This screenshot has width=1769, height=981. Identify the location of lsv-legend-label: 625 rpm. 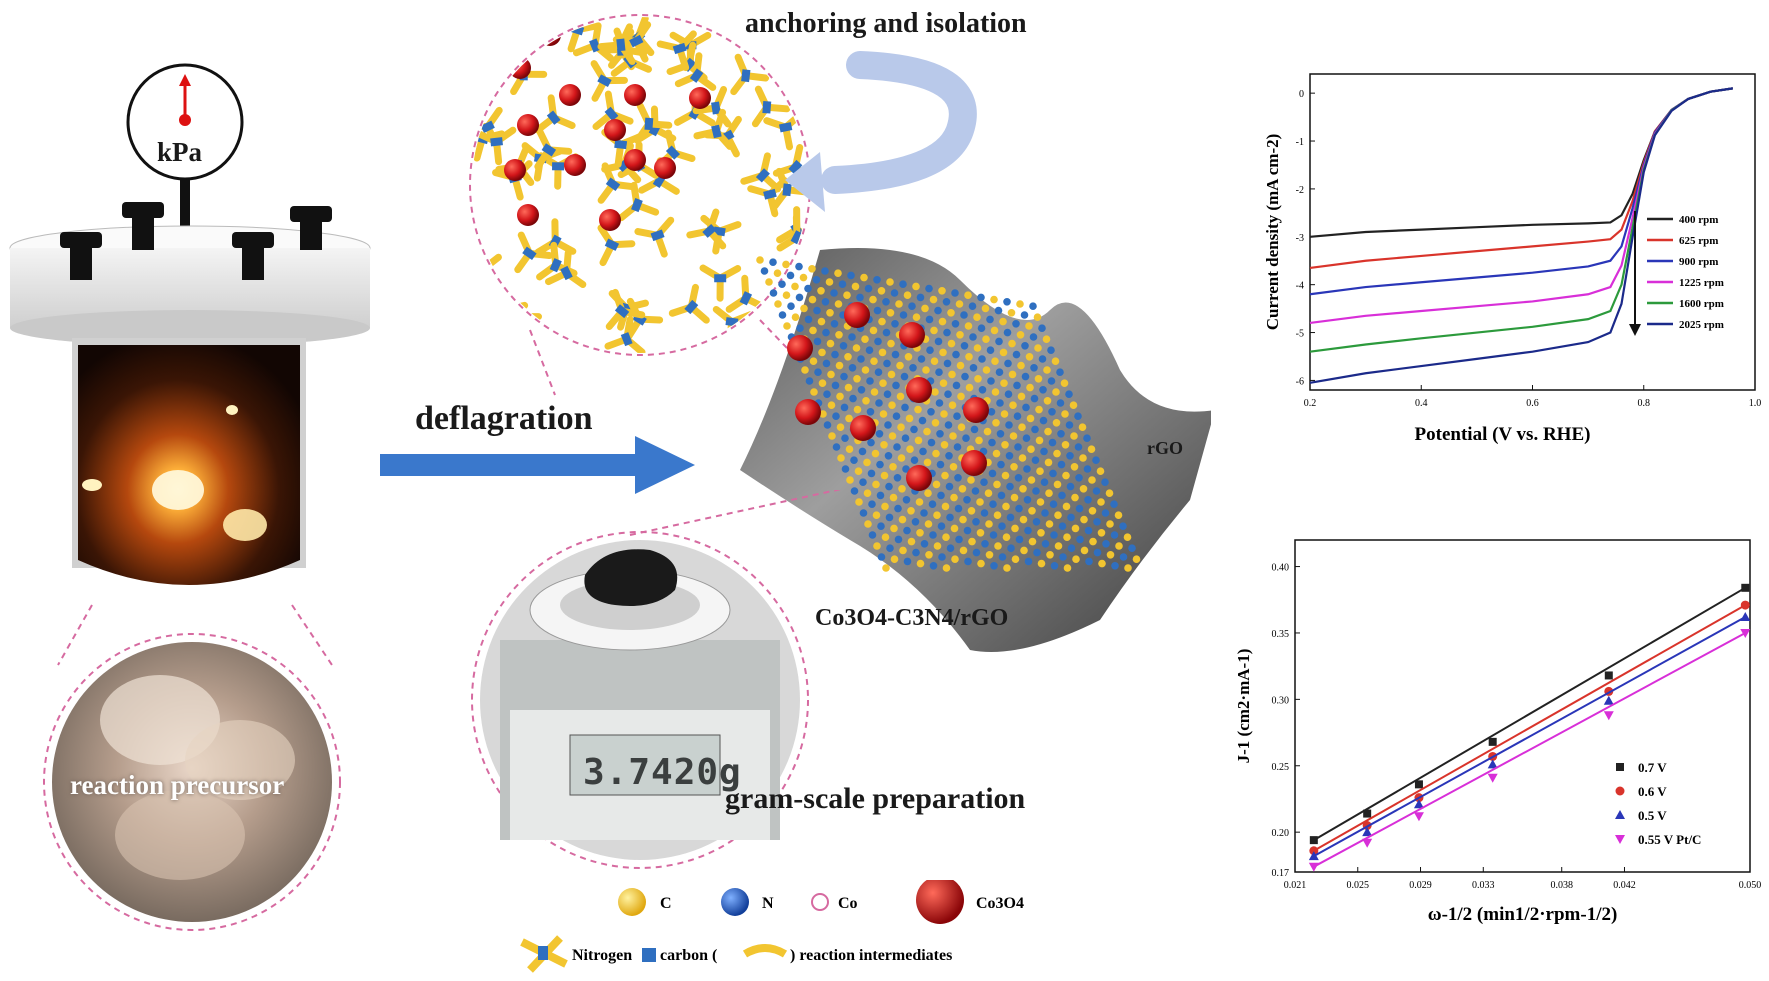
(1698, 241).